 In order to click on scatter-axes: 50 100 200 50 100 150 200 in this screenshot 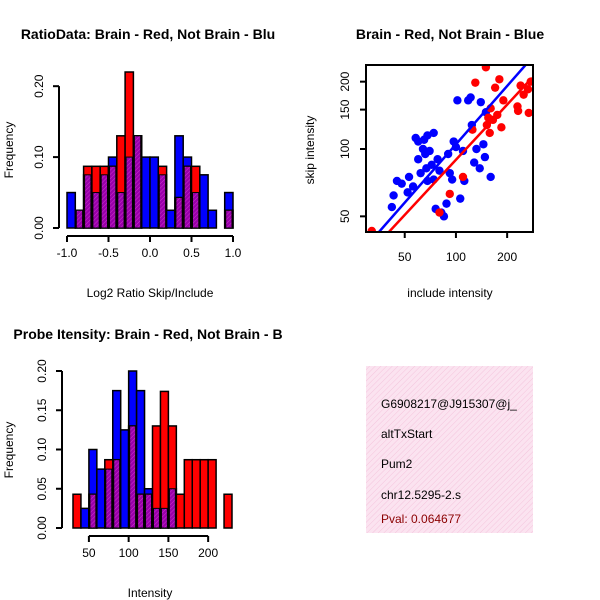, I will do `click(427, 167)`.